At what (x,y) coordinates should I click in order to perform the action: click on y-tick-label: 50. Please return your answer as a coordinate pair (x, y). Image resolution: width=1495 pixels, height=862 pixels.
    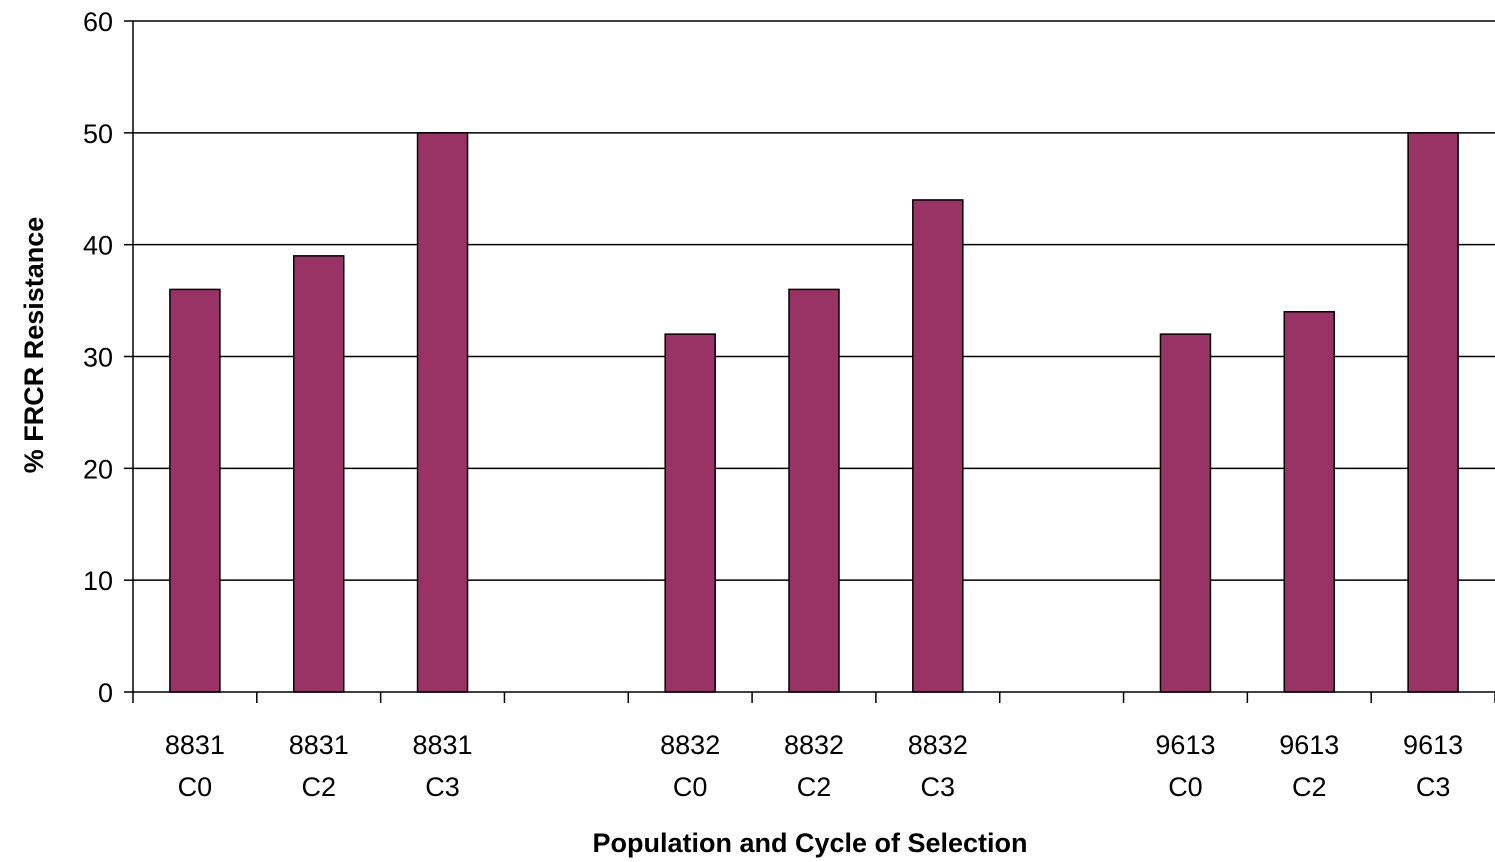
    Looking at the image, I should click on (98, 134).